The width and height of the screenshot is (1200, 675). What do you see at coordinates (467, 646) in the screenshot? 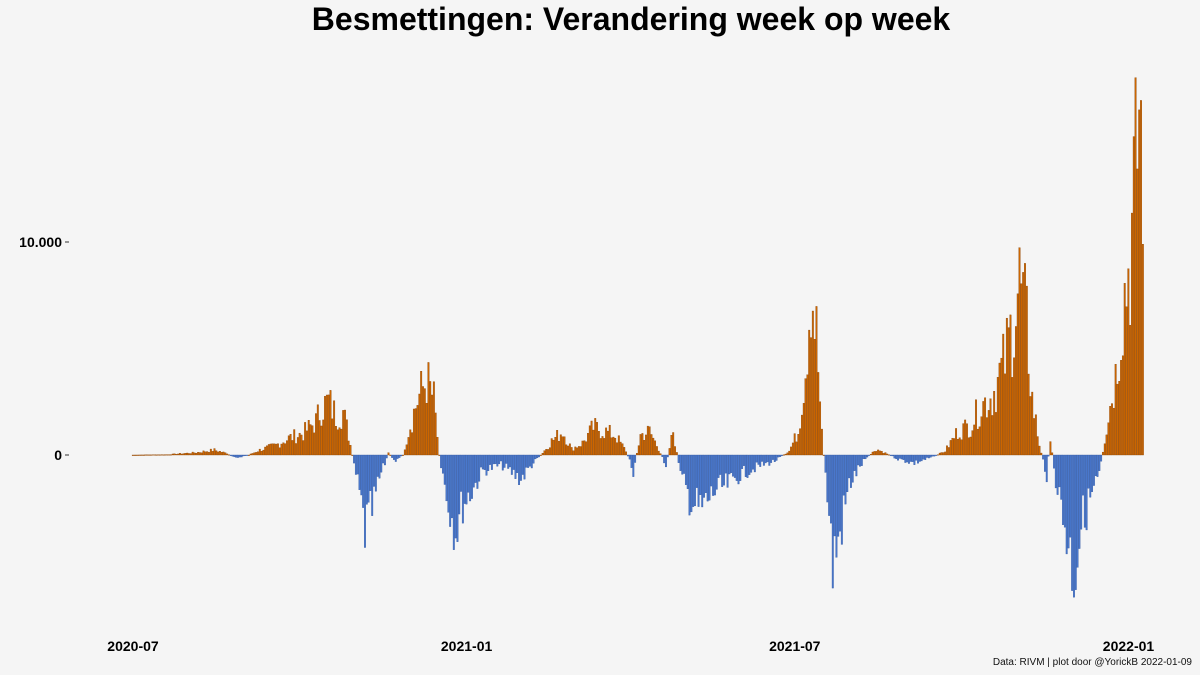
I see `x-tick-label: 2021-01` at bounding box center [467, 646].